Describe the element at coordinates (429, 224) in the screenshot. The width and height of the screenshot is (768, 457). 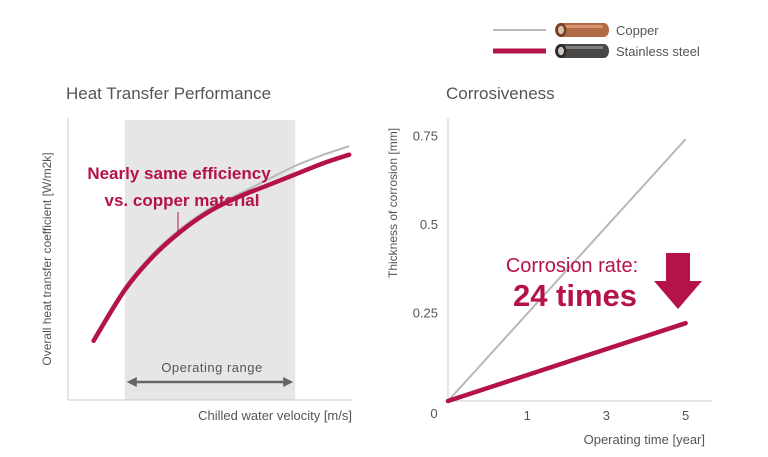
I see `corrosion-y-tick-label: 0.5` at that location.